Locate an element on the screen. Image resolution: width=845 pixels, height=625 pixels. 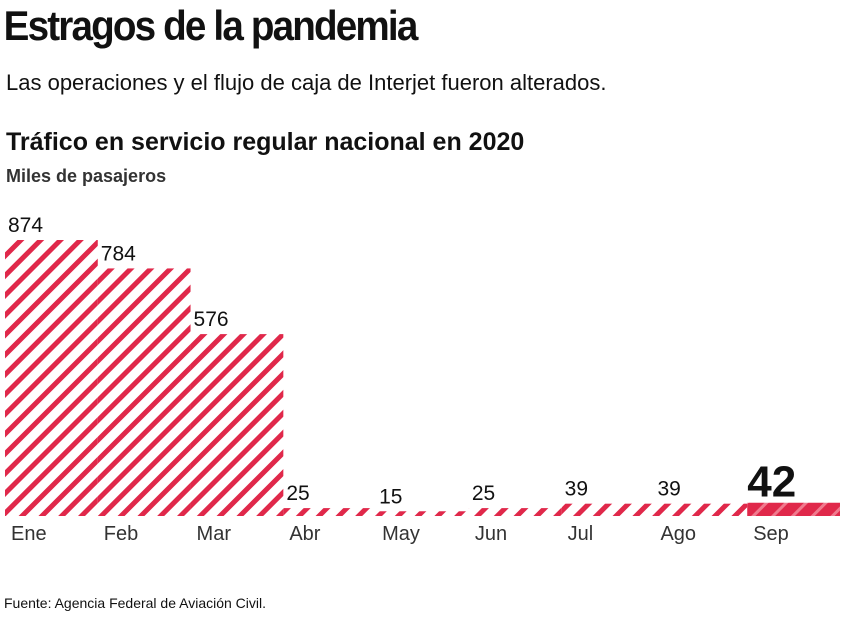
value-label: 15 is located at coordinates (390, 496).